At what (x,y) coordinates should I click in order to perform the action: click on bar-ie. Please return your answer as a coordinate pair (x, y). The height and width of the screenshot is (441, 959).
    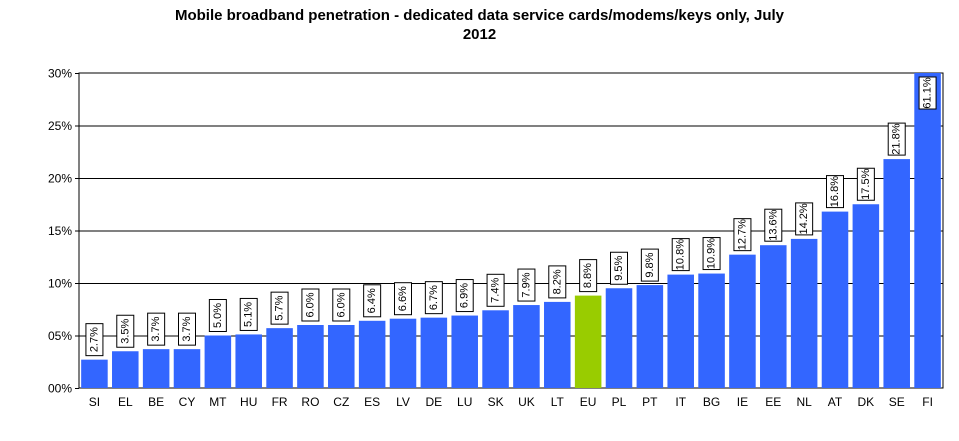
    Looking at the image, I should click on (742, 321).